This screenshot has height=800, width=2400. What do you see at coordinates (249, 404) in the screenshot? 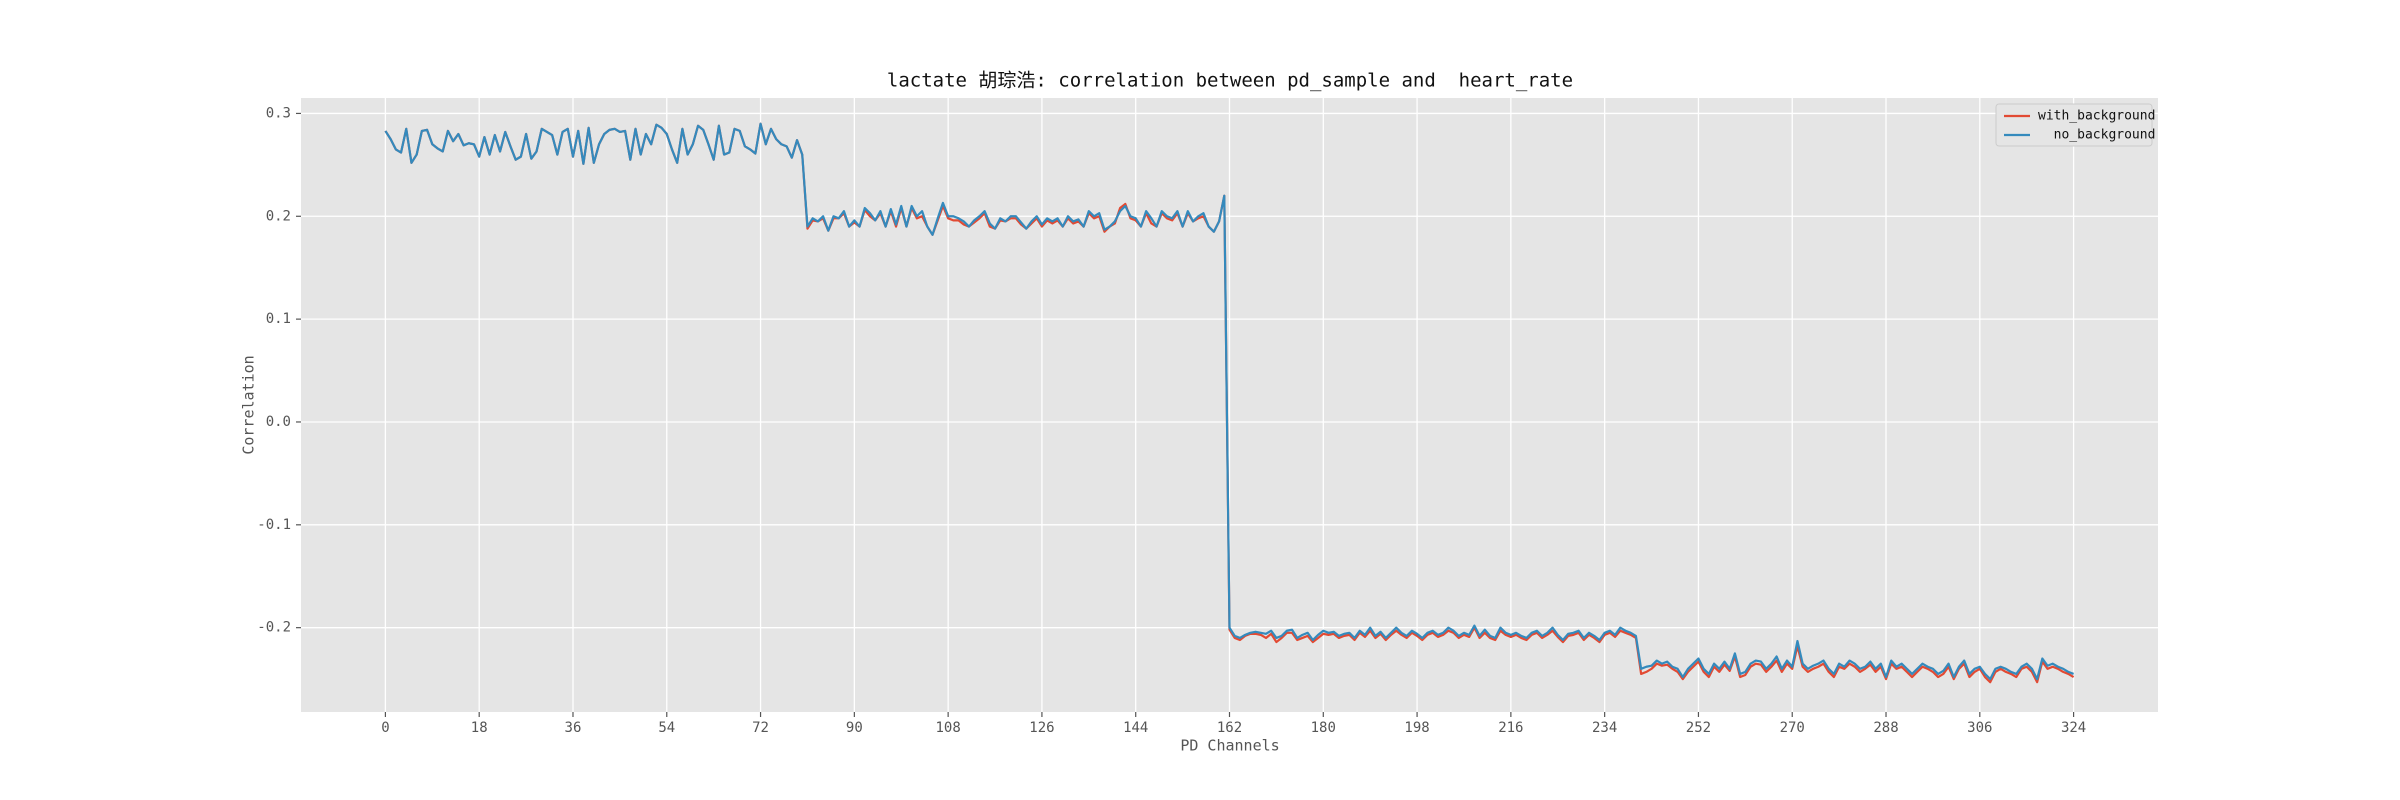
I see `y-axis-label: Correlation` at bounding box center [249, 404].